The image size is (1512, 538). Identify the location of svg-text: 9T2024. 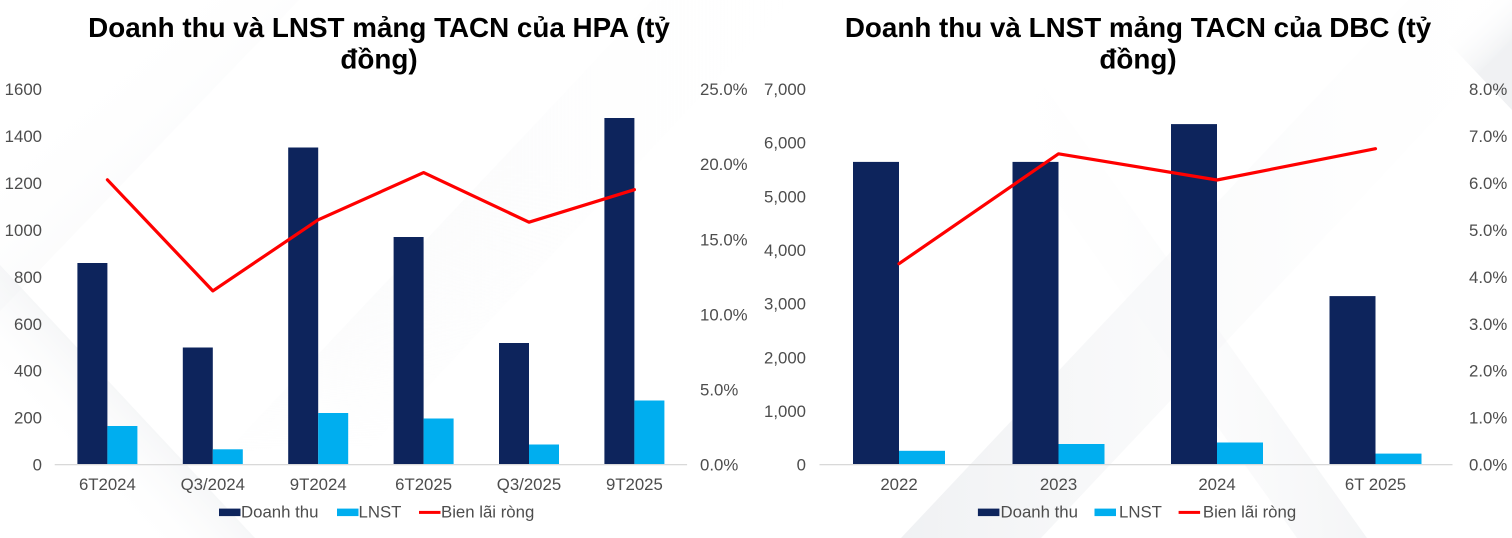
(318, 484).